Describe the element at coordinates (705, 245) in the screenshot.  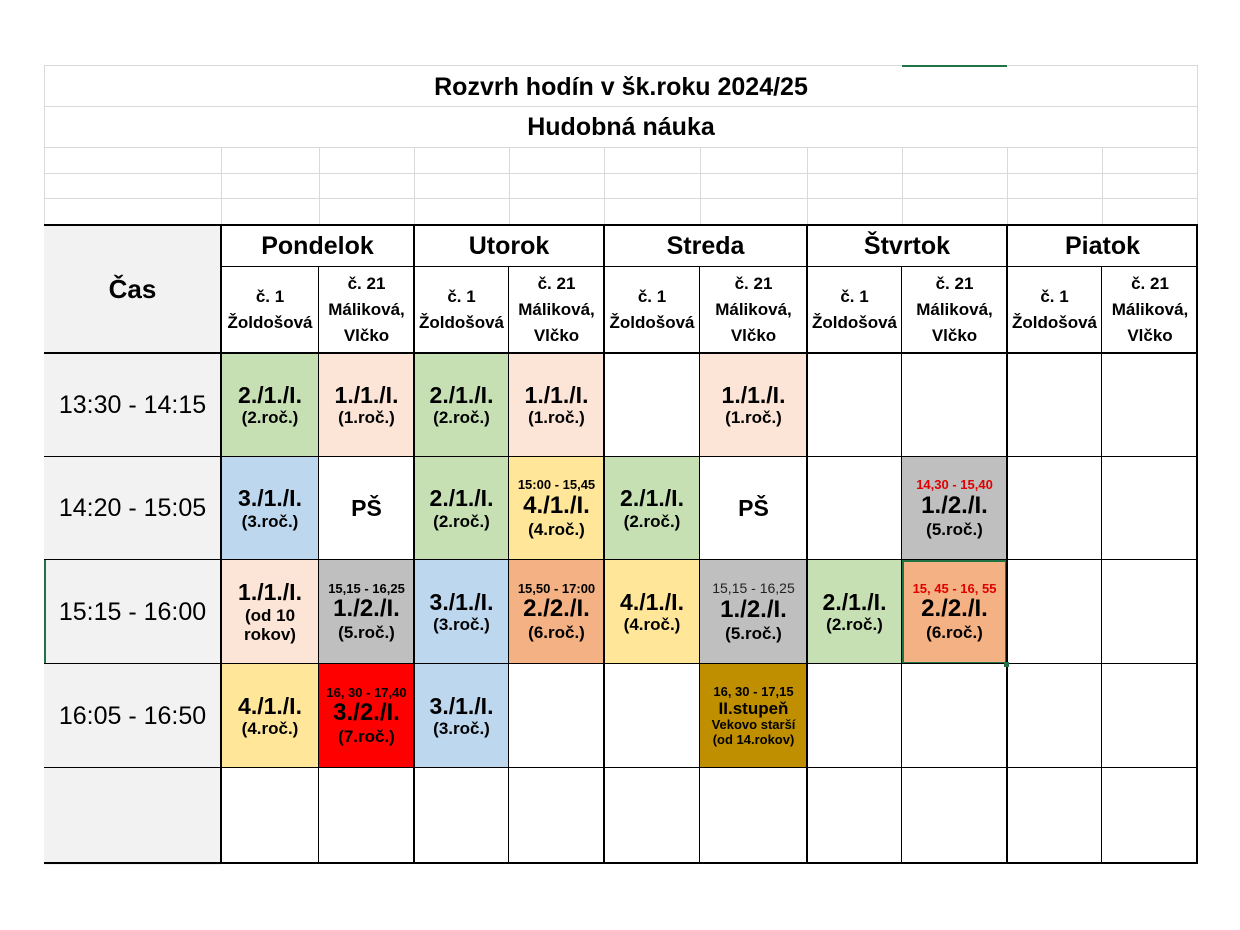
I see `day-header-wednesday: Streda` at that location.